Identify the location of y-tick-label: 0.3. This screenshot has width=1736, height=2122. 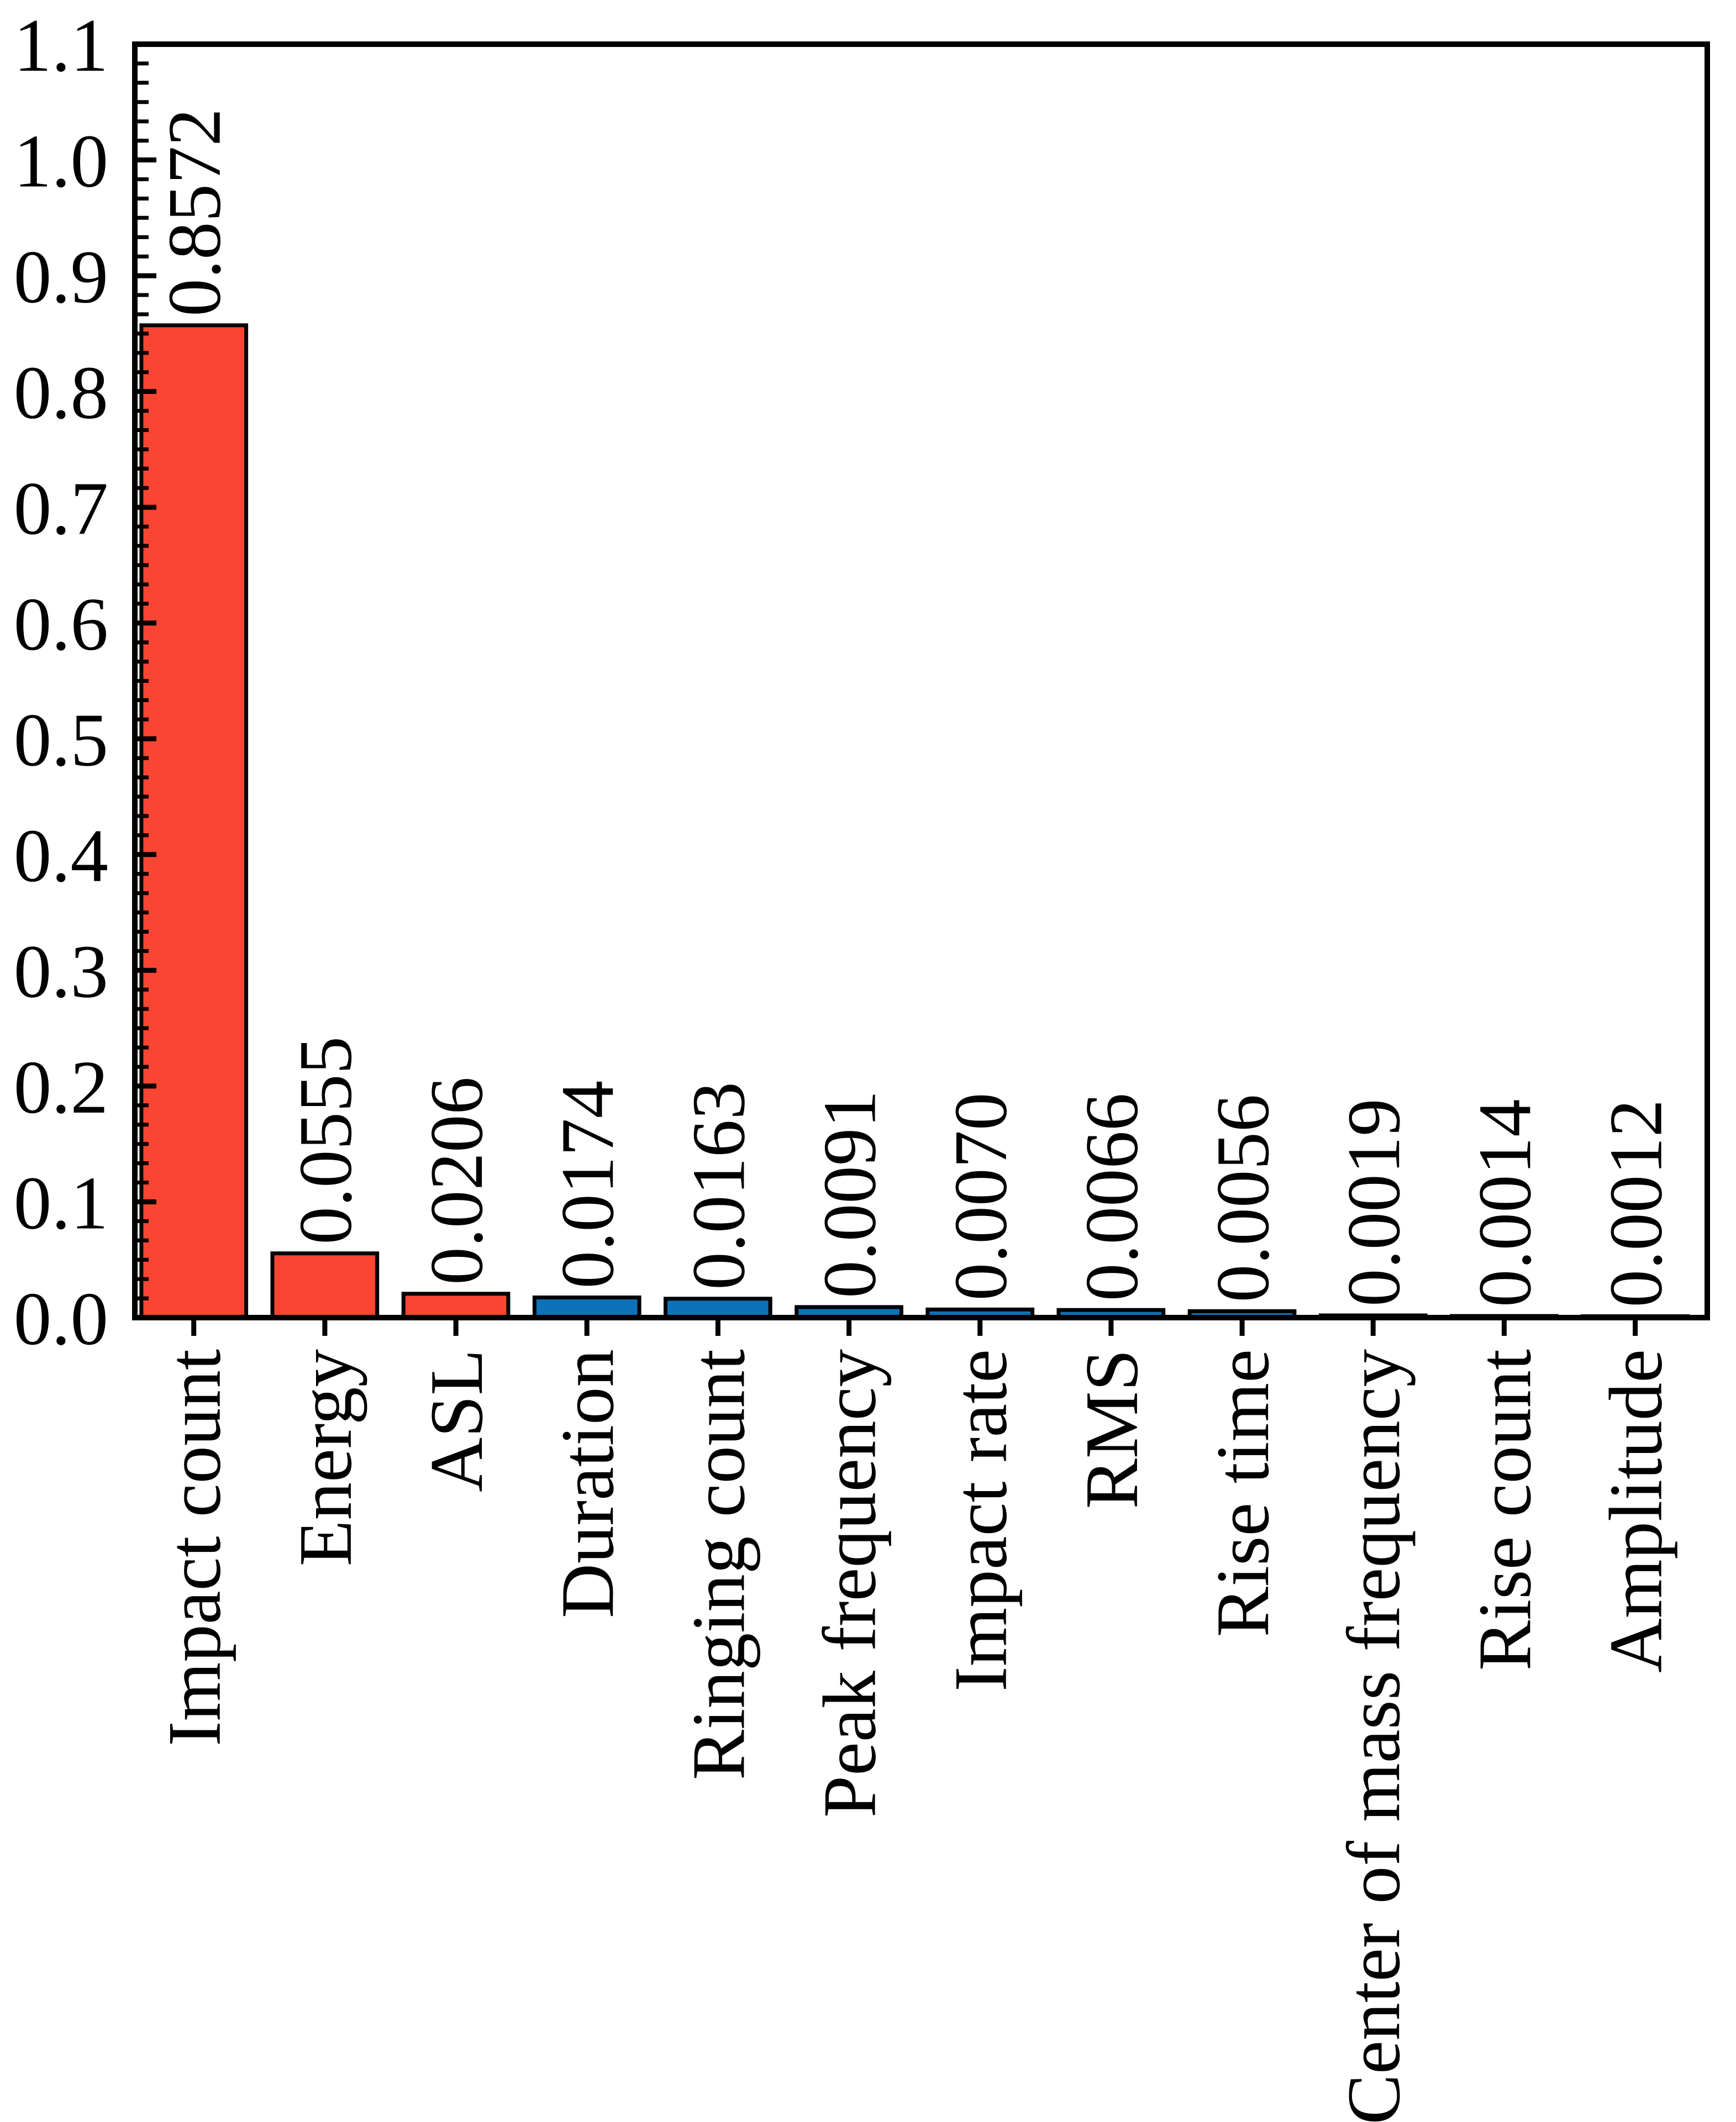
(61, 971).